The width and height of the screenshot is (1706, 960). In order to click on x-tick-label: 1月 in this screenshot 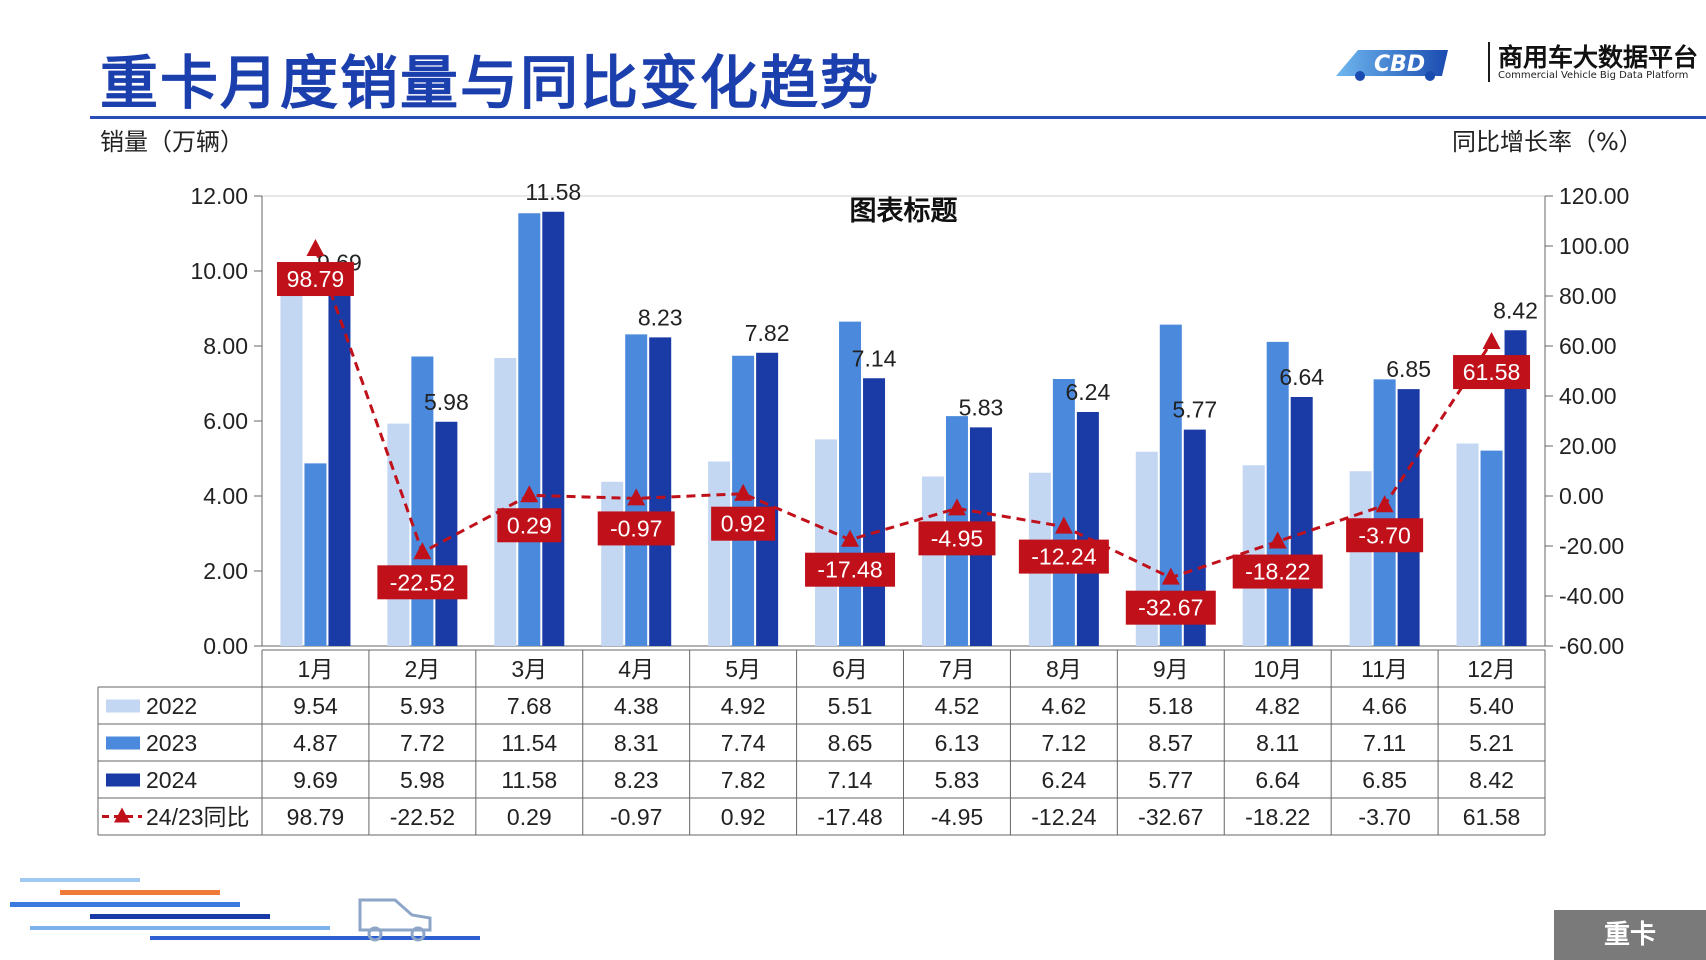, I will do `click(316, 669)`.